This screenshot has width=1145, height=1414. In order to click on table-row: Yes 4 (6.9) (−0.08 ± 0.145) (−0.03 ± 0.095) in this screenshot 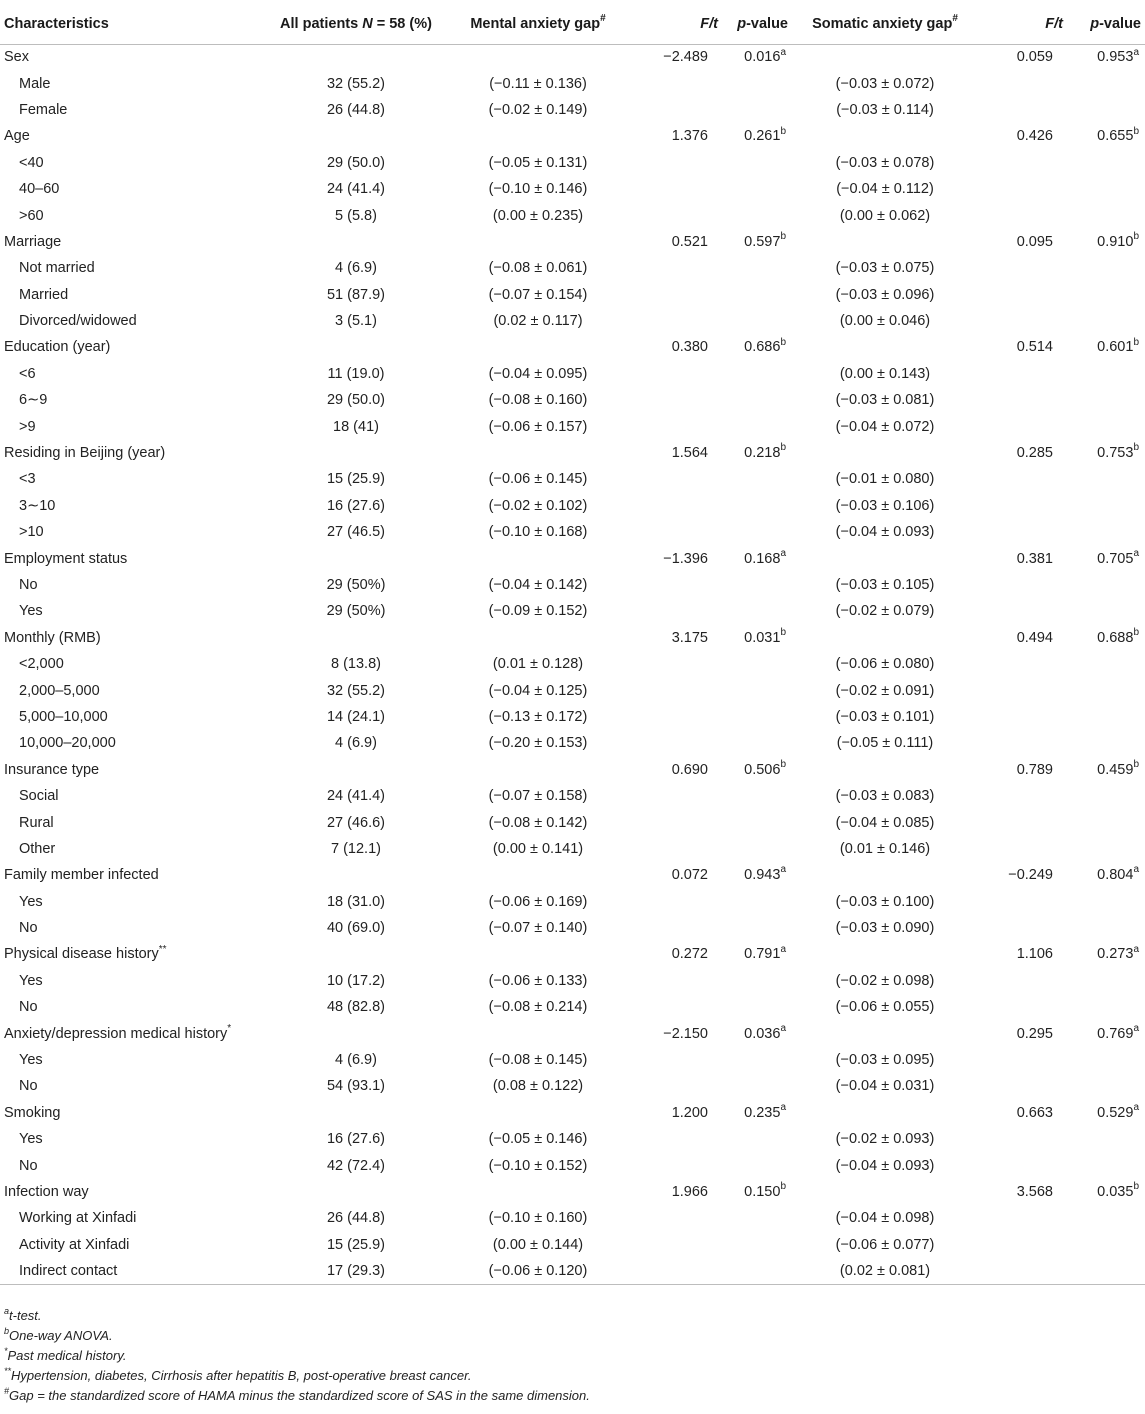, I will do `click(572, 1060)`.